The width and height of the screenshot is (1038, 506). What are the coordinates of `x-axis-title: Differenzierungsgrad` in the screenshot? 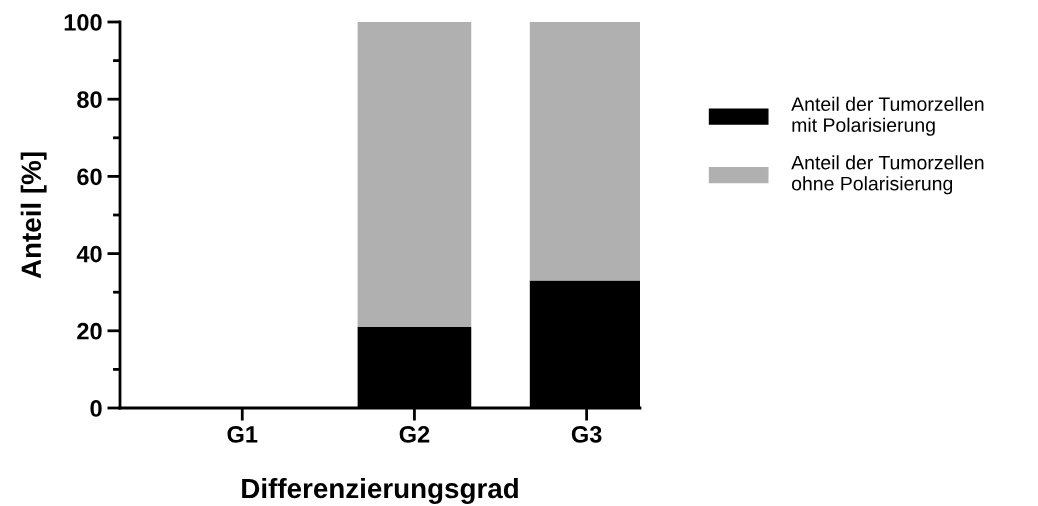 It's located at (380, 490).